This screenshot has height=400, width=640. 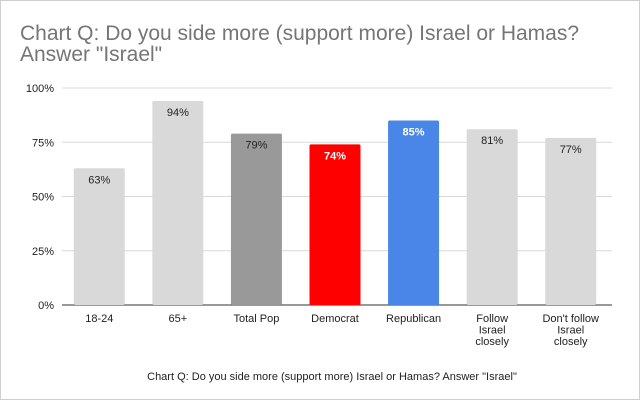 I want to click on y-tick-label: 50%, so click(x=43, y=198).